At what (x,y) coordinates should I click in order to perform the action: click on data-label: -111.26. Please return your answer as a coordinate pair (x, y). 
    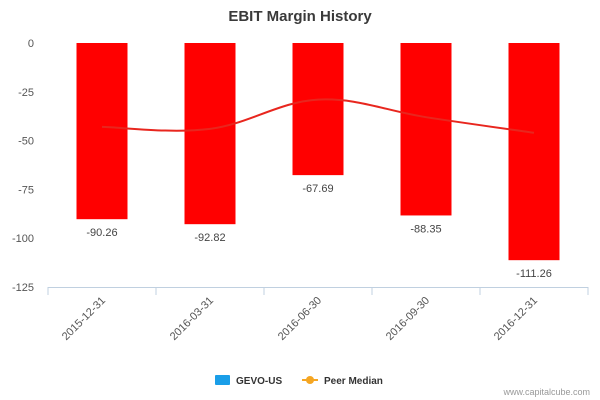
    Looking at the image, I should click on (534, 274).